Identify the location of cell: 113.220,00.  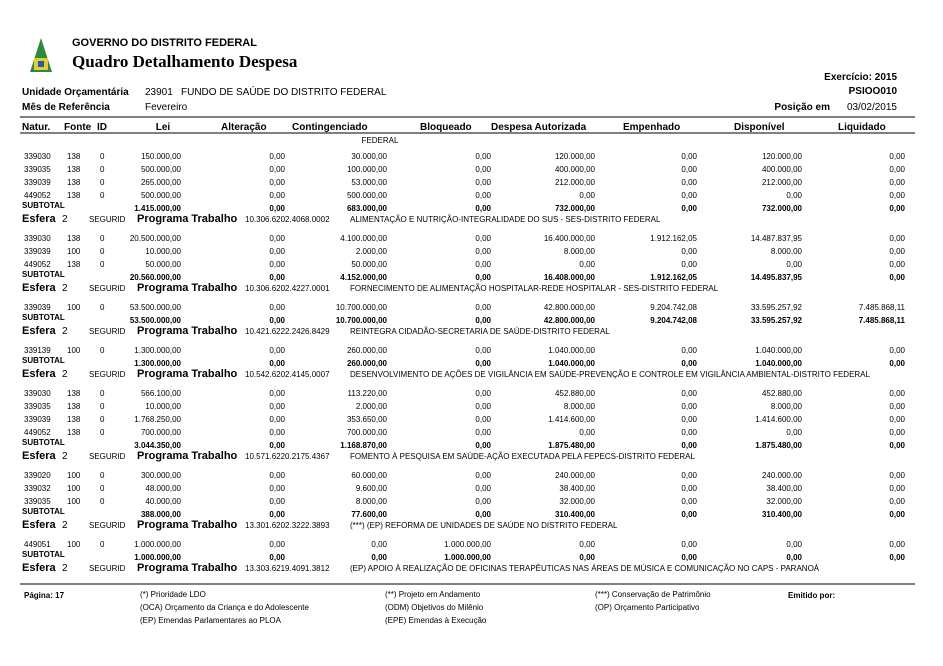
(368, 393).